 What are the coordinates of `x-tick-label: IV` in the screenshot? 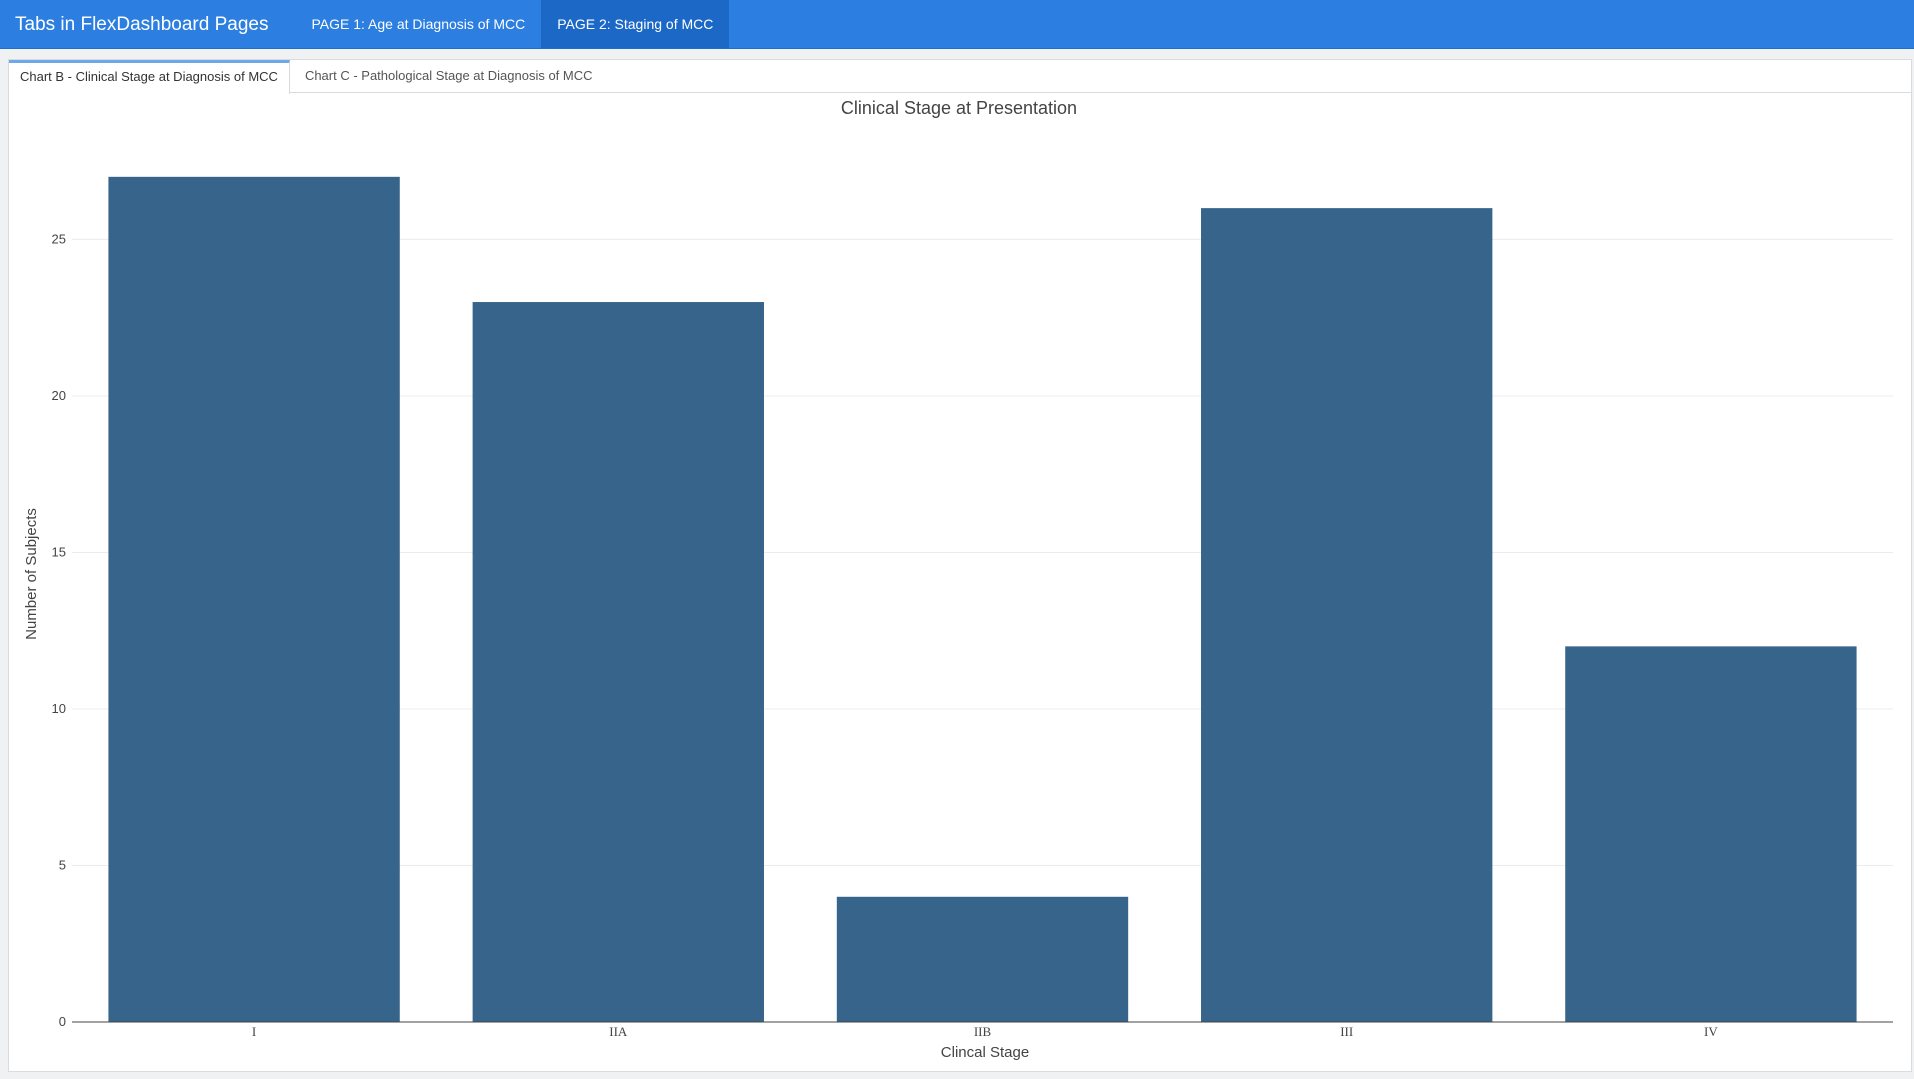 It's located at (1711, 1031).